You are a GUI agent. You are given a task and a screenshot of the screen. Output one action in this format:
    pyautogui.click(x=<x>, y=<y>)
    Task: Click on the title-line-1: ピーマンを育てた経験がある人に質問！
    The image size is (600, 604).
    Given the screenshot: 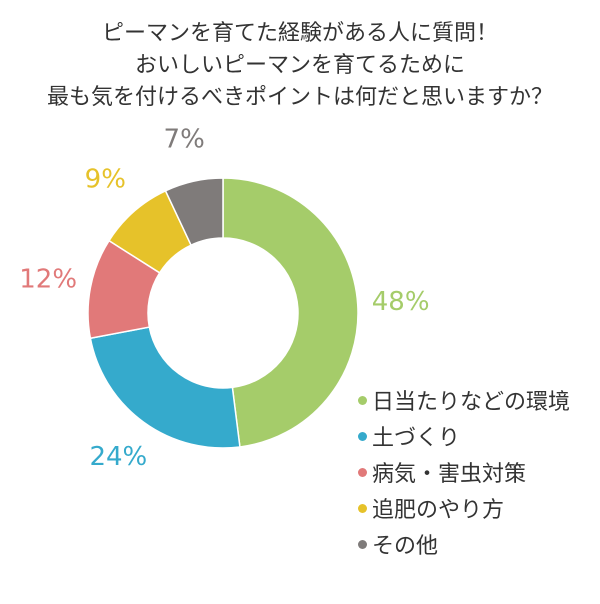 What is the action you would take?
    pyautogui.click(x=299, y=33)
    